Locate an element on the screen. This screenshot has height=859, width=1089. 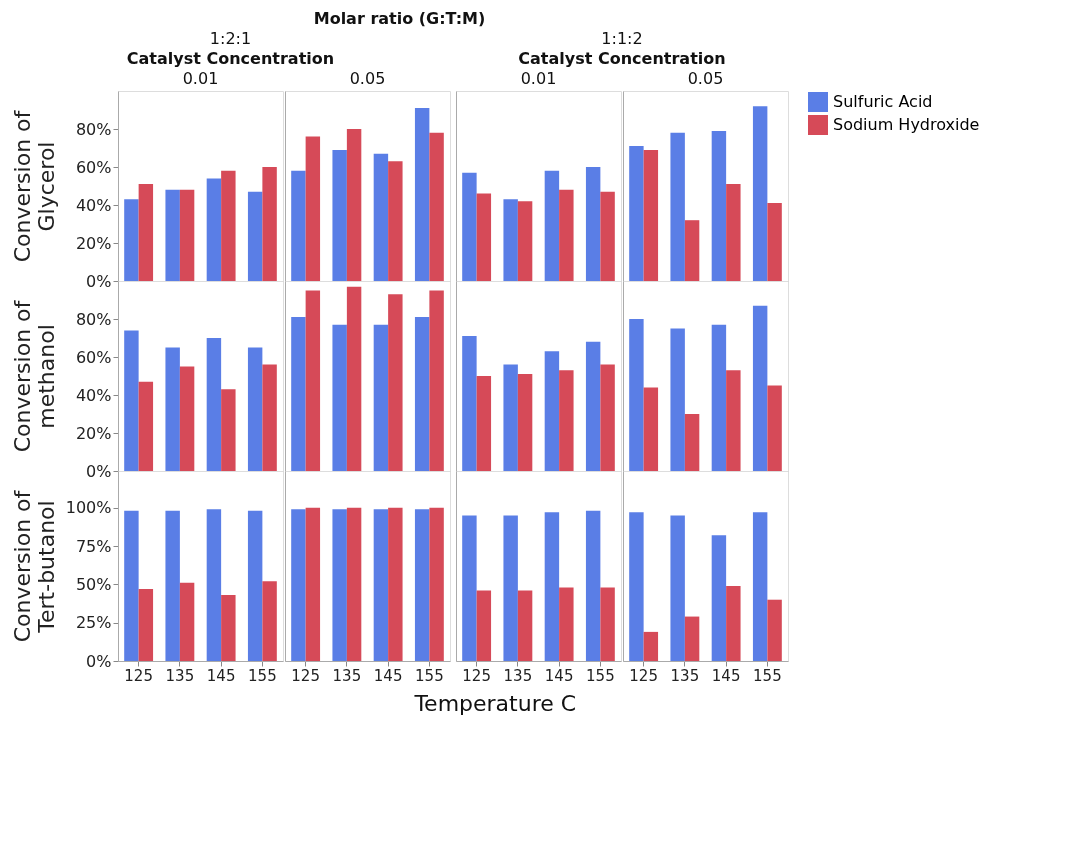
y-tick-label: 75% is located at coordinates (93, 546).